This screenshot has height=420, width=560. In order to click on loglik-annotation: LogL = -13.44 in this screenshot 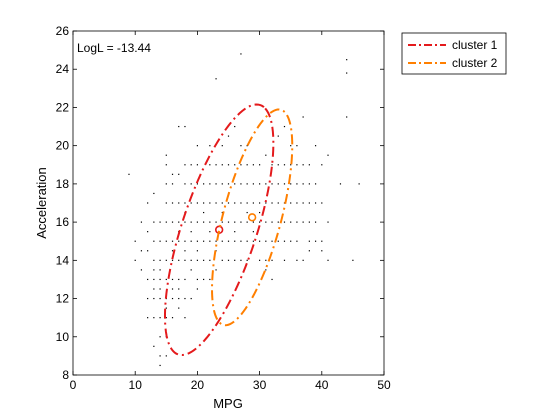, I will do `click(114, 48)`.